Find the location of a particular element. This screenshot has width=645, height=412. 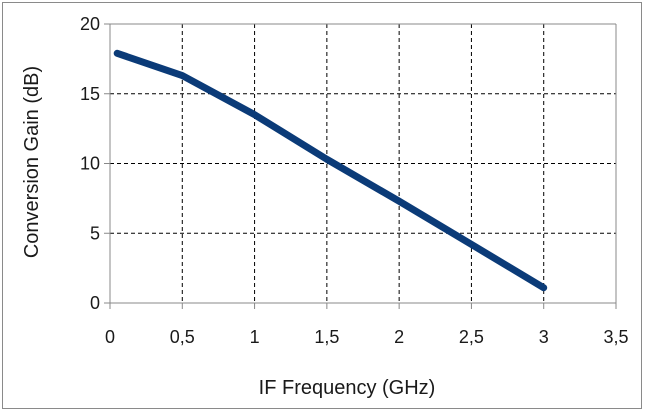

y-axis-title: Conversion Gain (dB) is located at coordinates (32, 162).